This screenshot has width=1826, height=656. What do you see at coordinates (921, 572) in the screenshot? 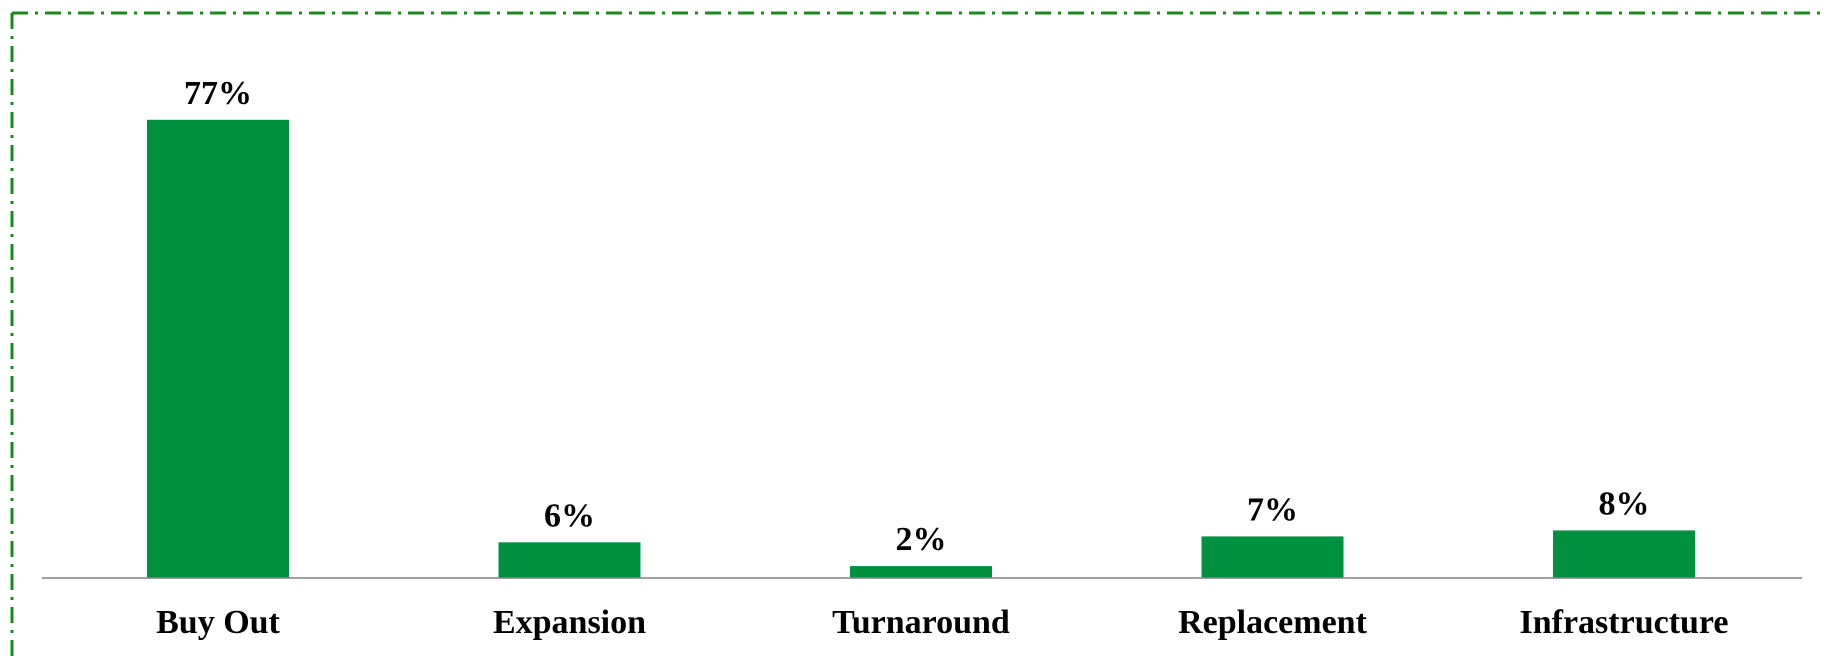
I see `bar-turnaround` at bounding box center [921, 572].